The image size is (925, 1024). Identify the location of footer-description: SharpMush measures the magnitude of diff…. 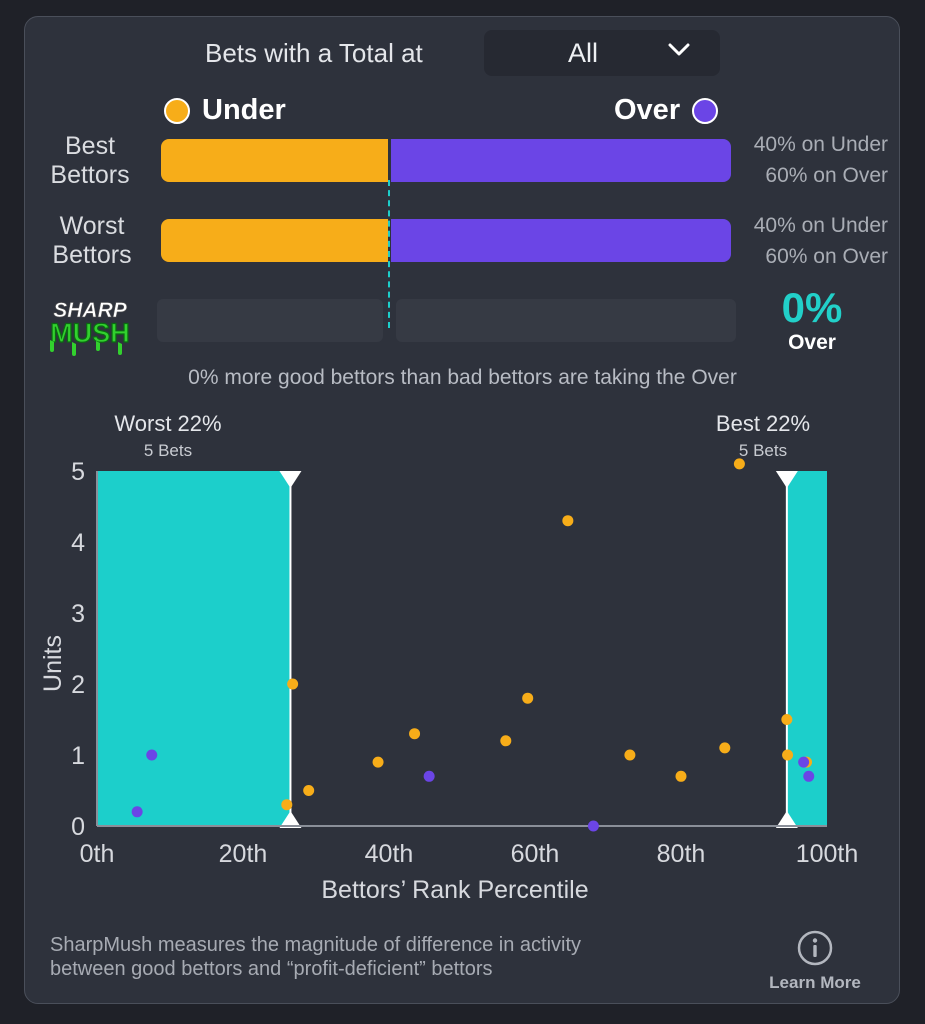
(400, 957).